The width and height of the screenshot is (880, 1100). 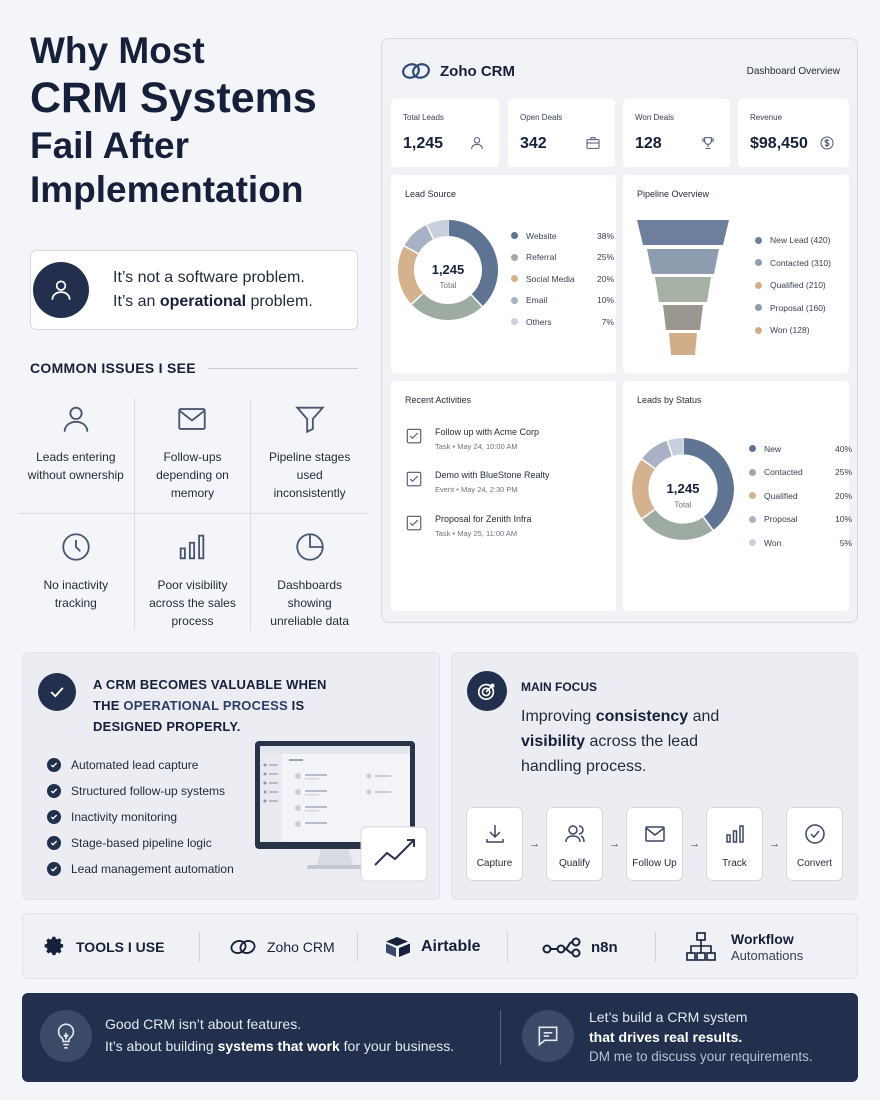 I want to click on checklist-item: Automated lead capture, so click(x=140, y=765).